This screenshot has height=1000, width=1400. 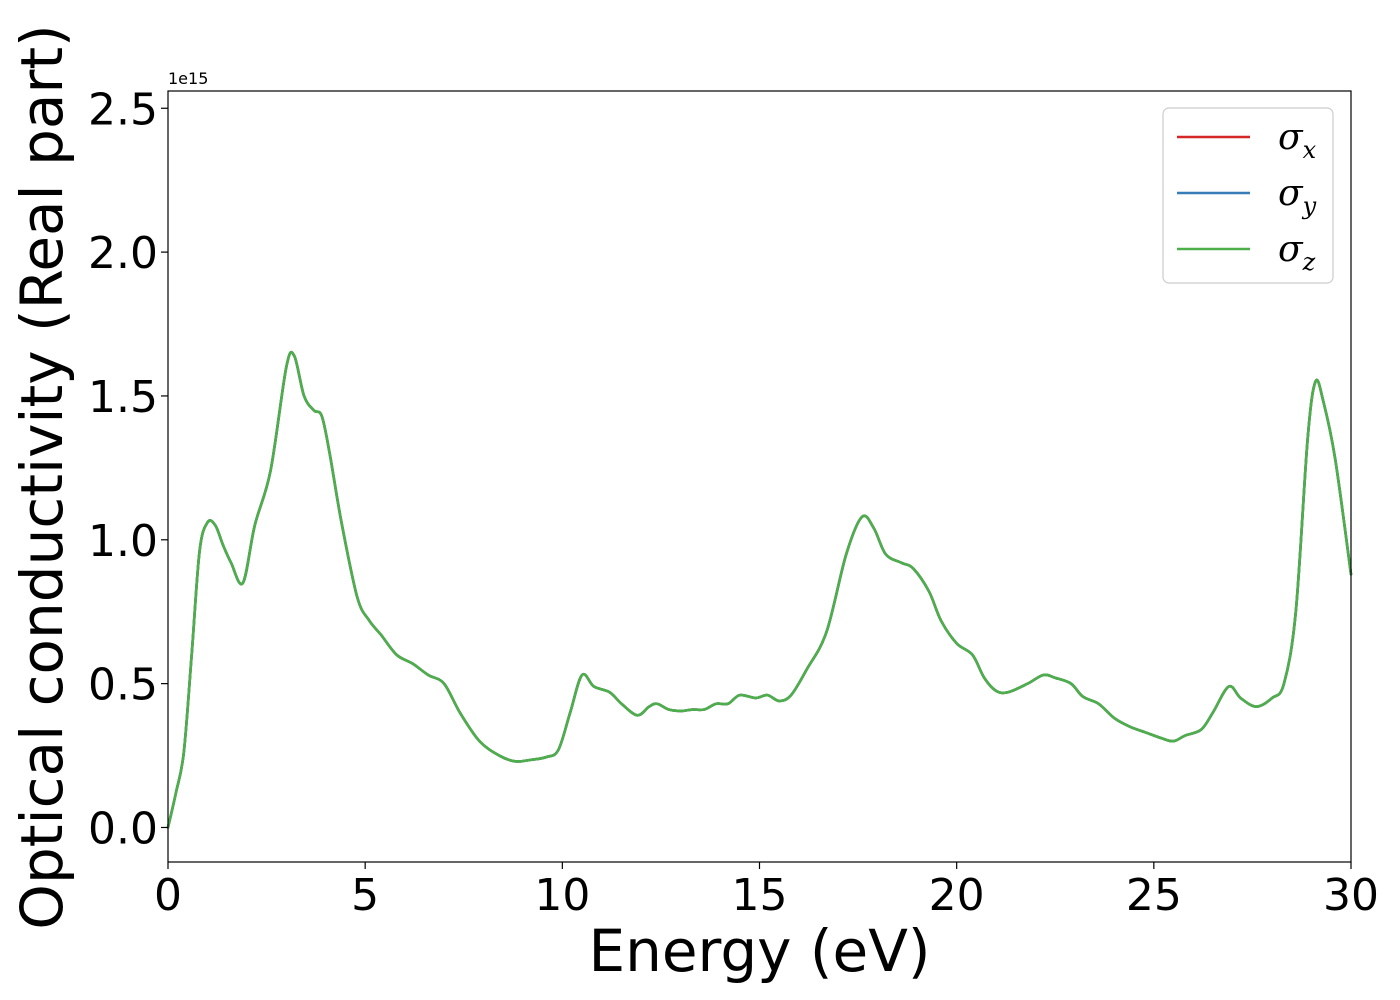 I want to click on y-axis-title: Optical conductivity (Real part), so click(x=42, y=476).